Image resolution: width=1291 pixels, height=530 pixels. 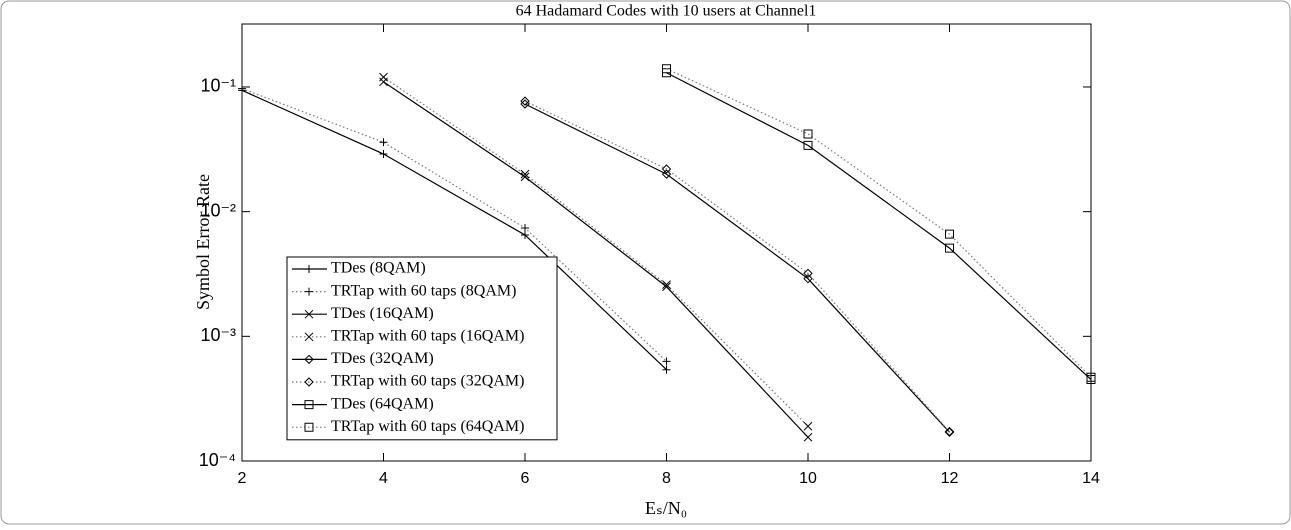 I want to click on y-tick-label: 10⁻³, so click(x=218, y=335).